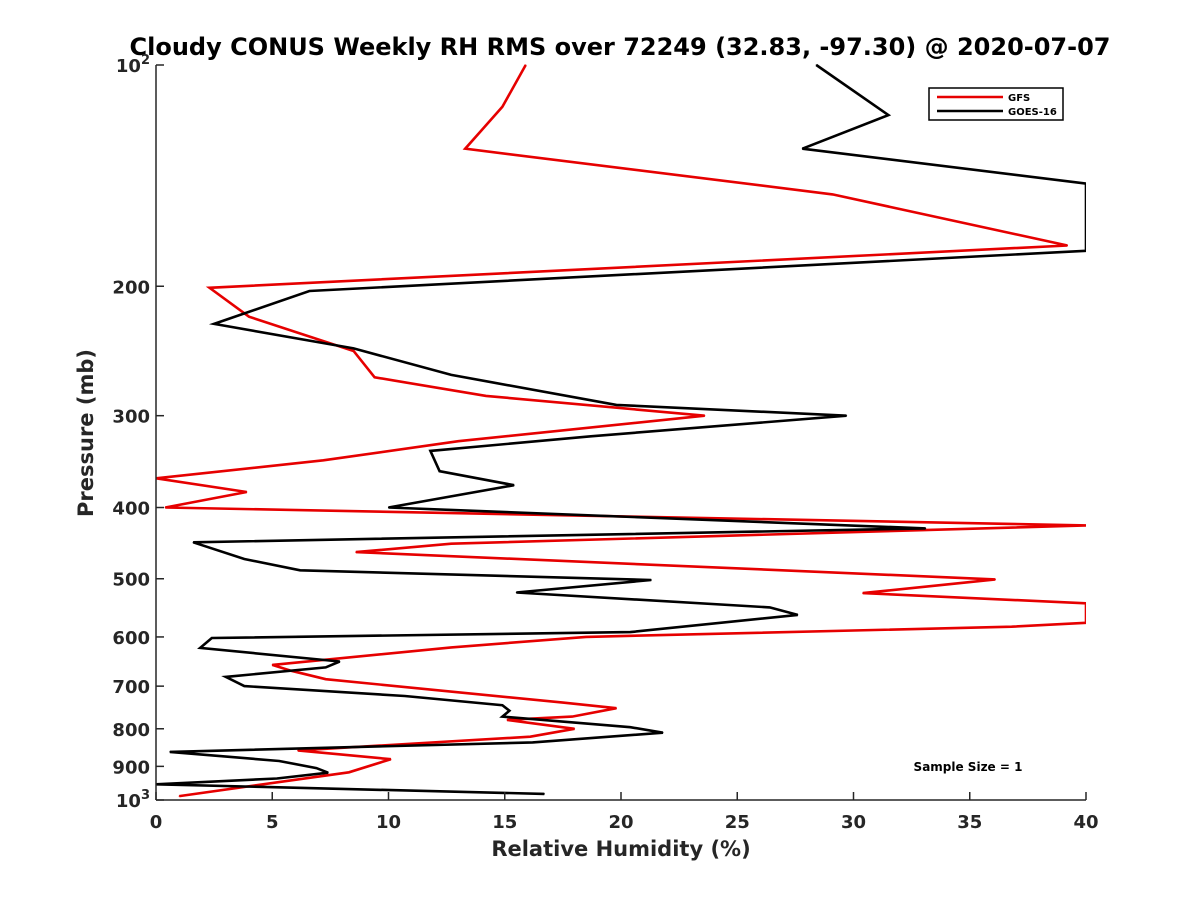  Describe the element at coordinates (620, 849) in the screenshot. I see `x-axis-label: Relative Humidity (%)` at that location.